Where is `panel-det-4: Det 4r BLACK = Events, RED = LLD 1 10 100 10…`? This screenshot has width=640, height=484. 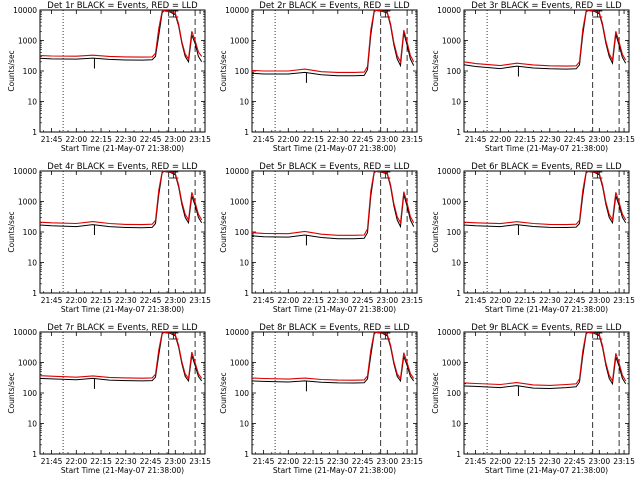 panel-det-4: Det 4r BLACK = Events, RED = LLD 1 10 100 10… is located at coordinates (109, 238).